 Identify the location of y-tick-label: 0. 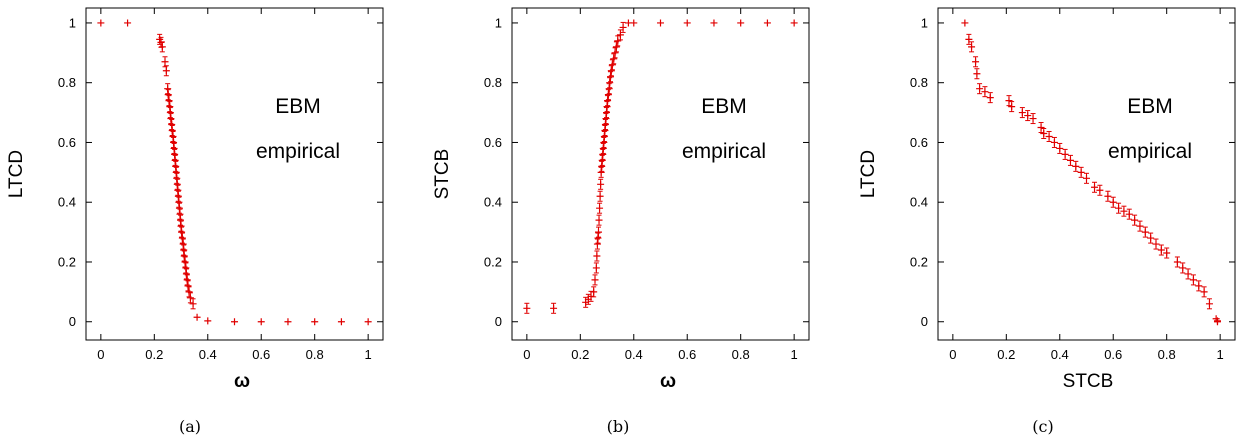
(924, 321).